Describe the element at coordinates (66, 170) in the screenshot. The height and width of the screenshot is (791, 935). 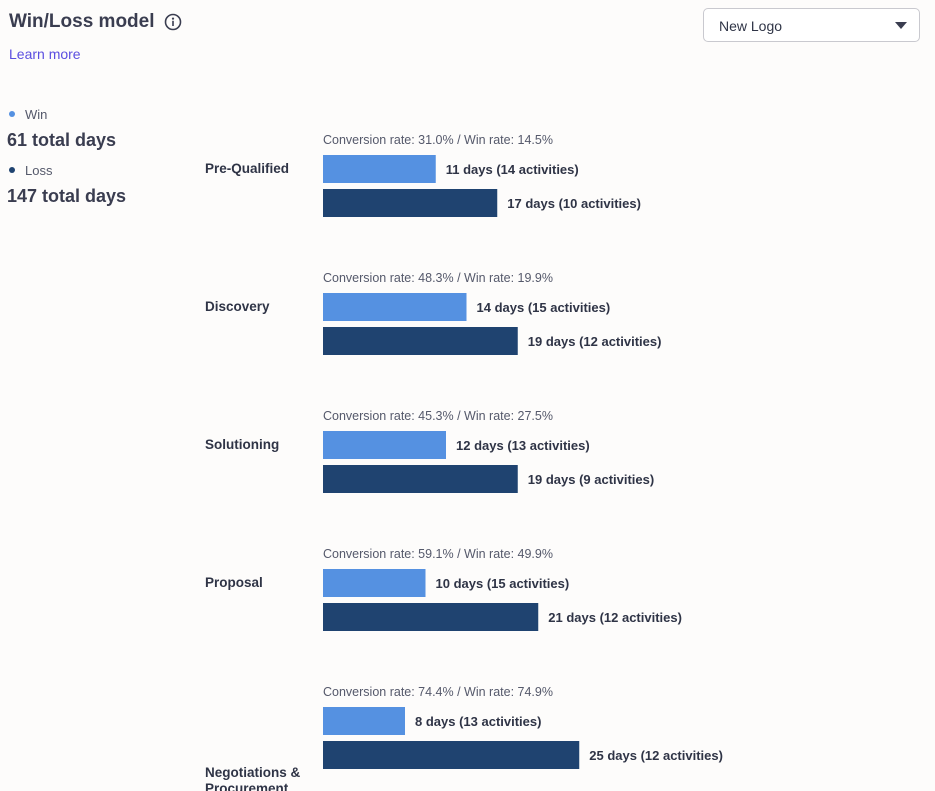
I see `legend-item-loss: Loss` at that location.